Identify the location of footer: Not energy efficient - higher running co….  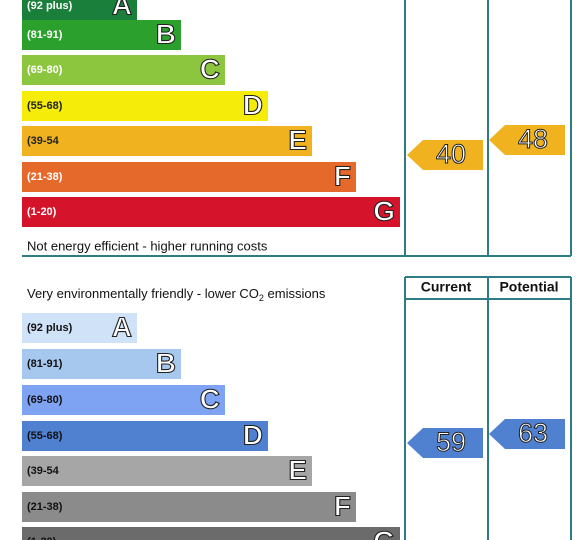
(147, 245).